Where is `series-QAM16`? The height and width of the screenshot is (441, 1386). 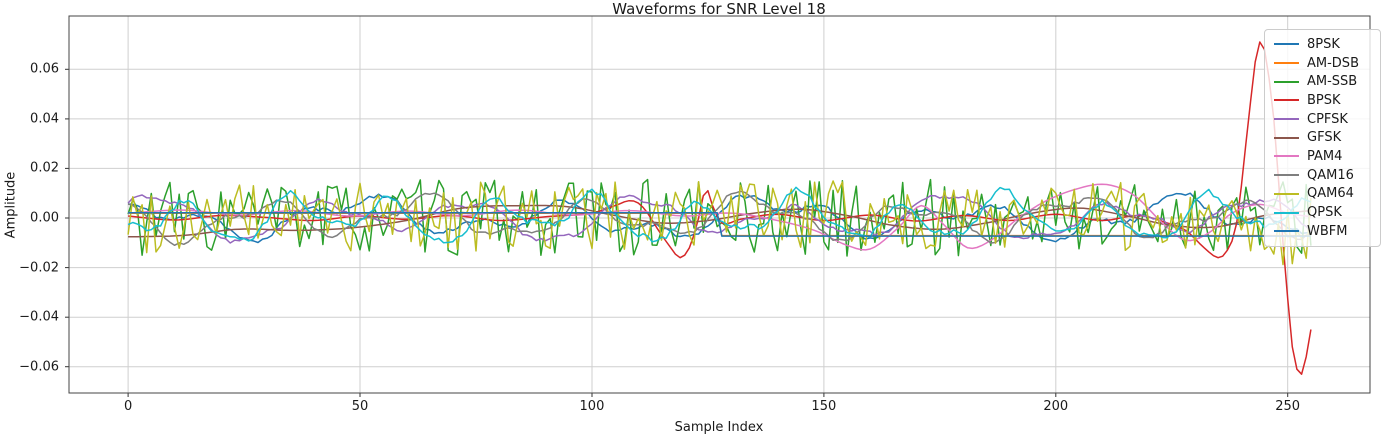
series-QAM16 is located at coordinates (719, 218).